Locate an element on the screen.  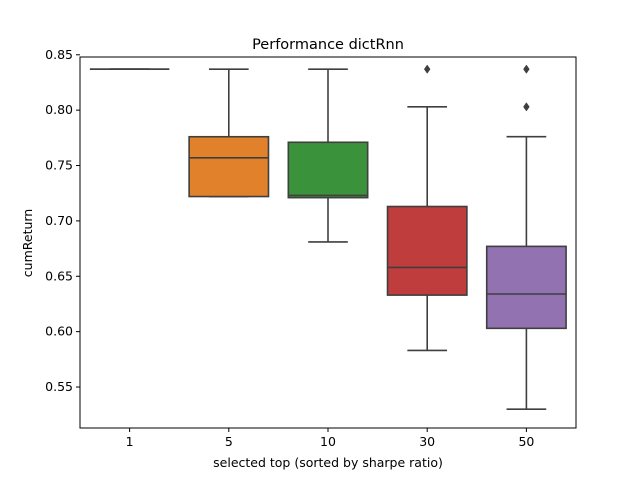
y-tick-label: 0.85 is located at coordinates (59, 54).